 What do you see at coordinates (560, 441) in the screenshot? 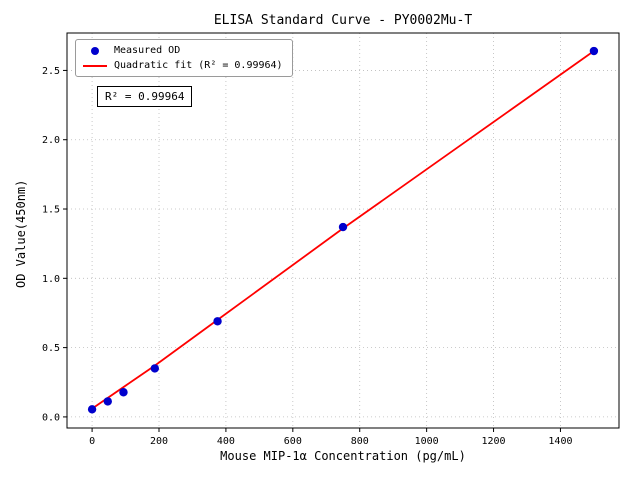
I see `svg-text: 1400` at bounding box center [560, 441].